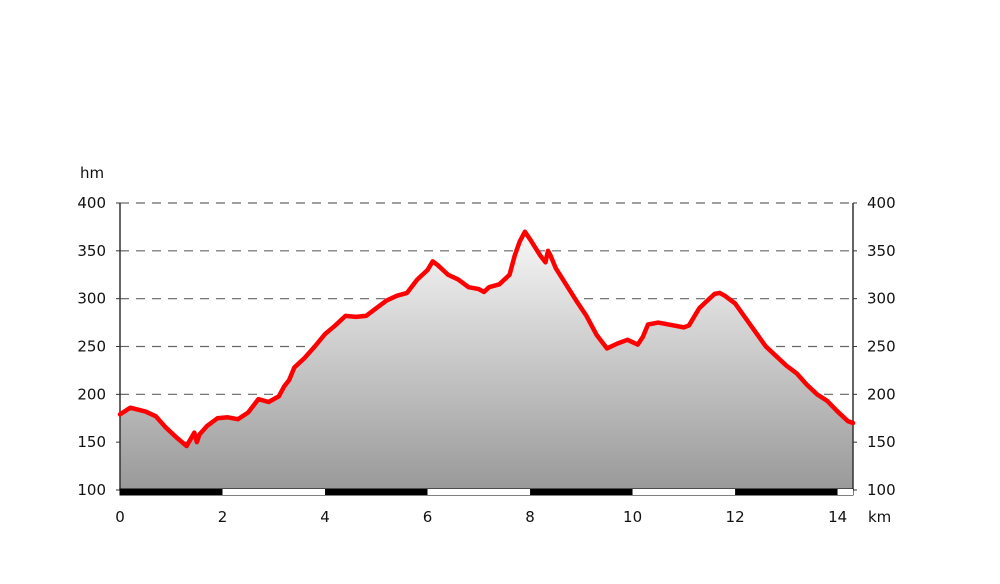 Image resolution: width=1000 pixels, height=584 pixels. What do you see at coordinates (92, 173) in the screenshot?
I see `y-axis-unit-label: hm` at bounding box center [92, 173].